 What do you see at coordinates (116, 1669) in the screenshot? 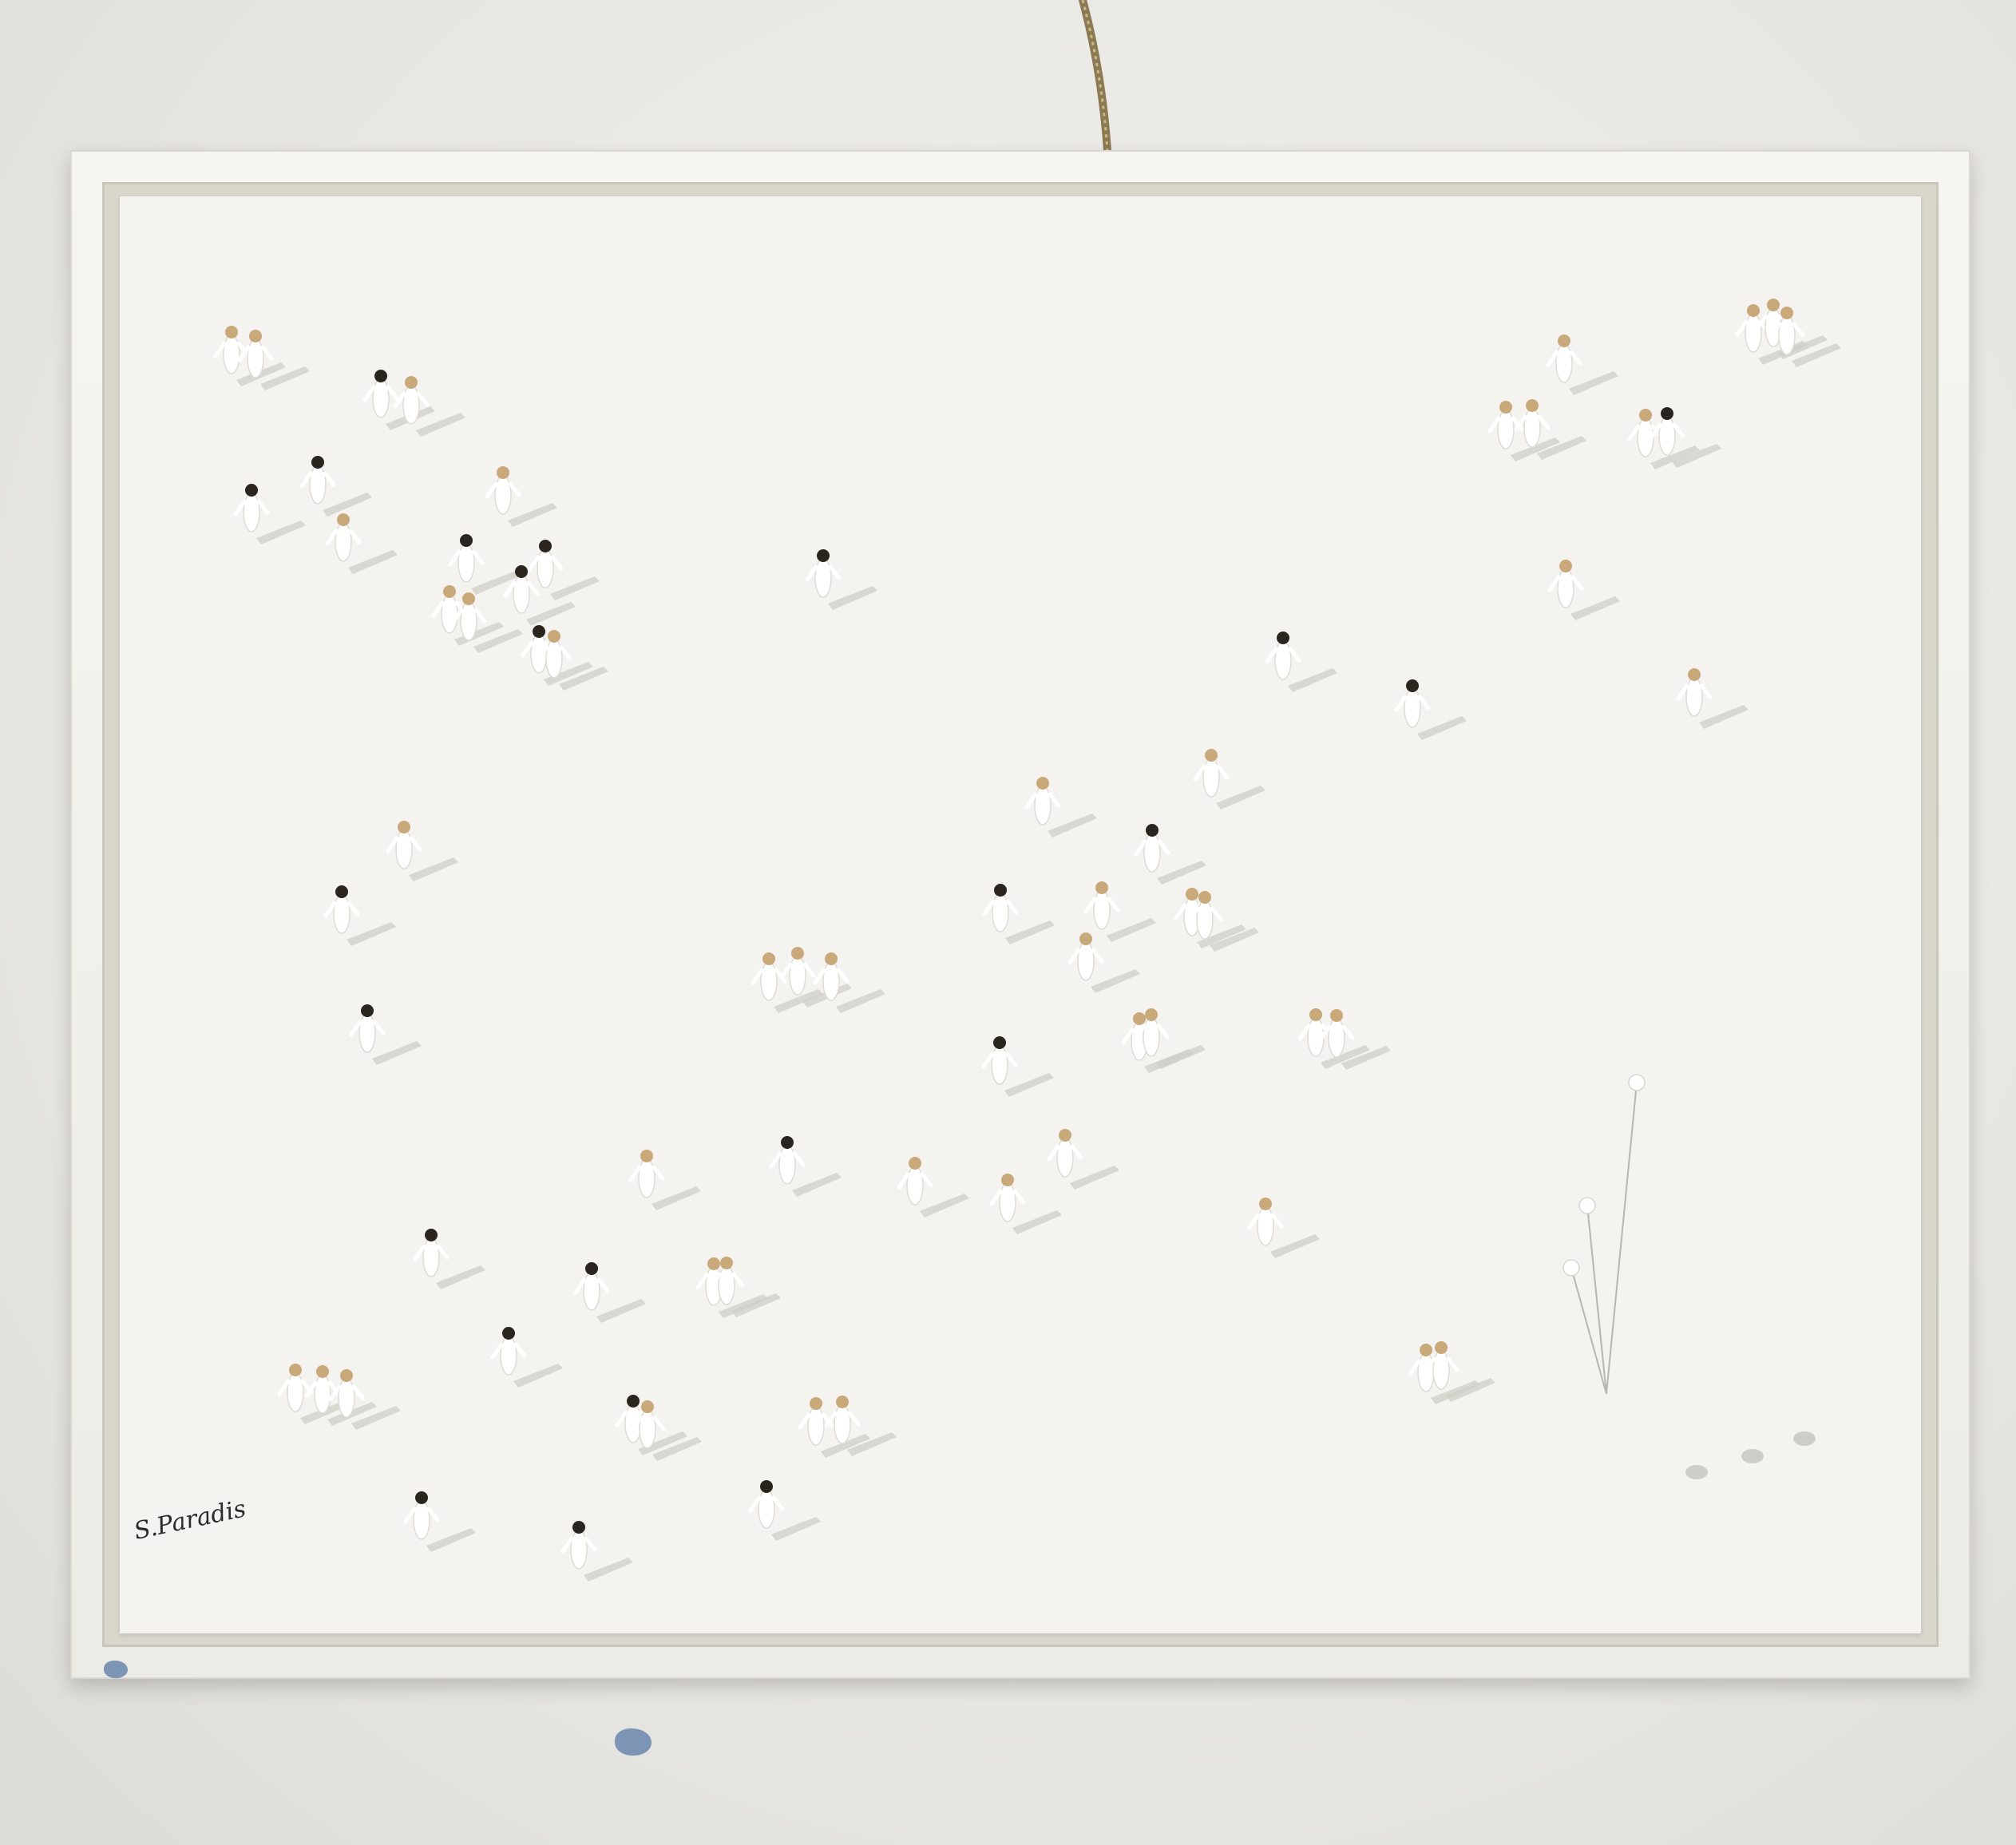
I see `blue-putty-left` at bounding box center [116, 1669].